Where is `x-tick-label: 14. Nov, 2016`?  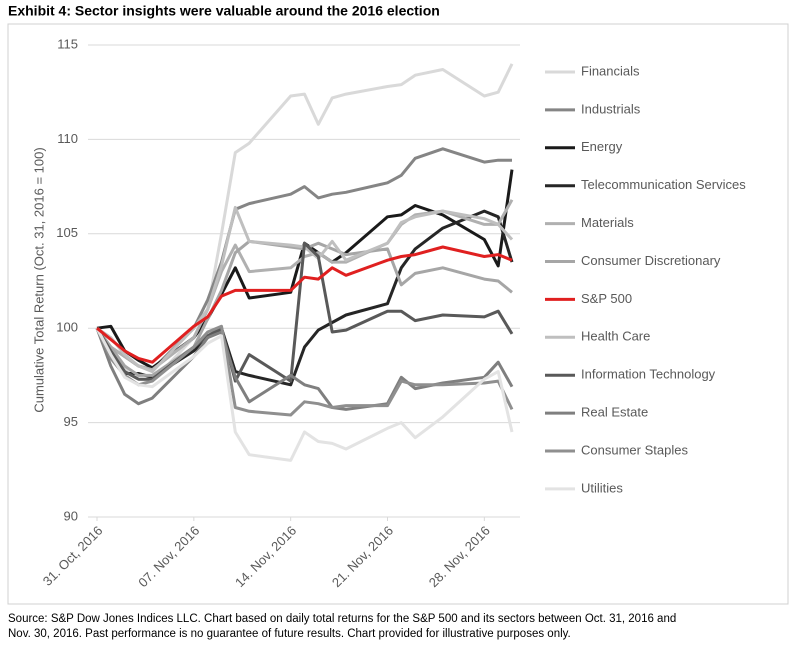 x-tick-label: 14. Nov, 2016 is located at coordinates (265, 556).